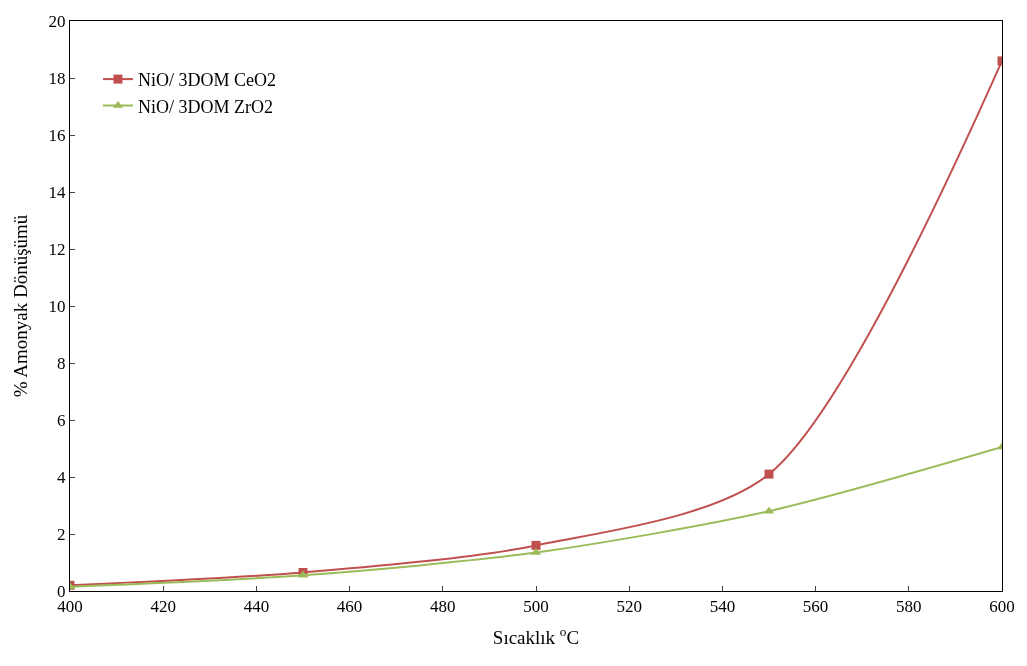 The width and height of the screenshot is (1027, 666). Describe the element at coordinates (206, 80) in the screenshot. I see `legend-label: NiO/ 3DOM CeO2` at that location.